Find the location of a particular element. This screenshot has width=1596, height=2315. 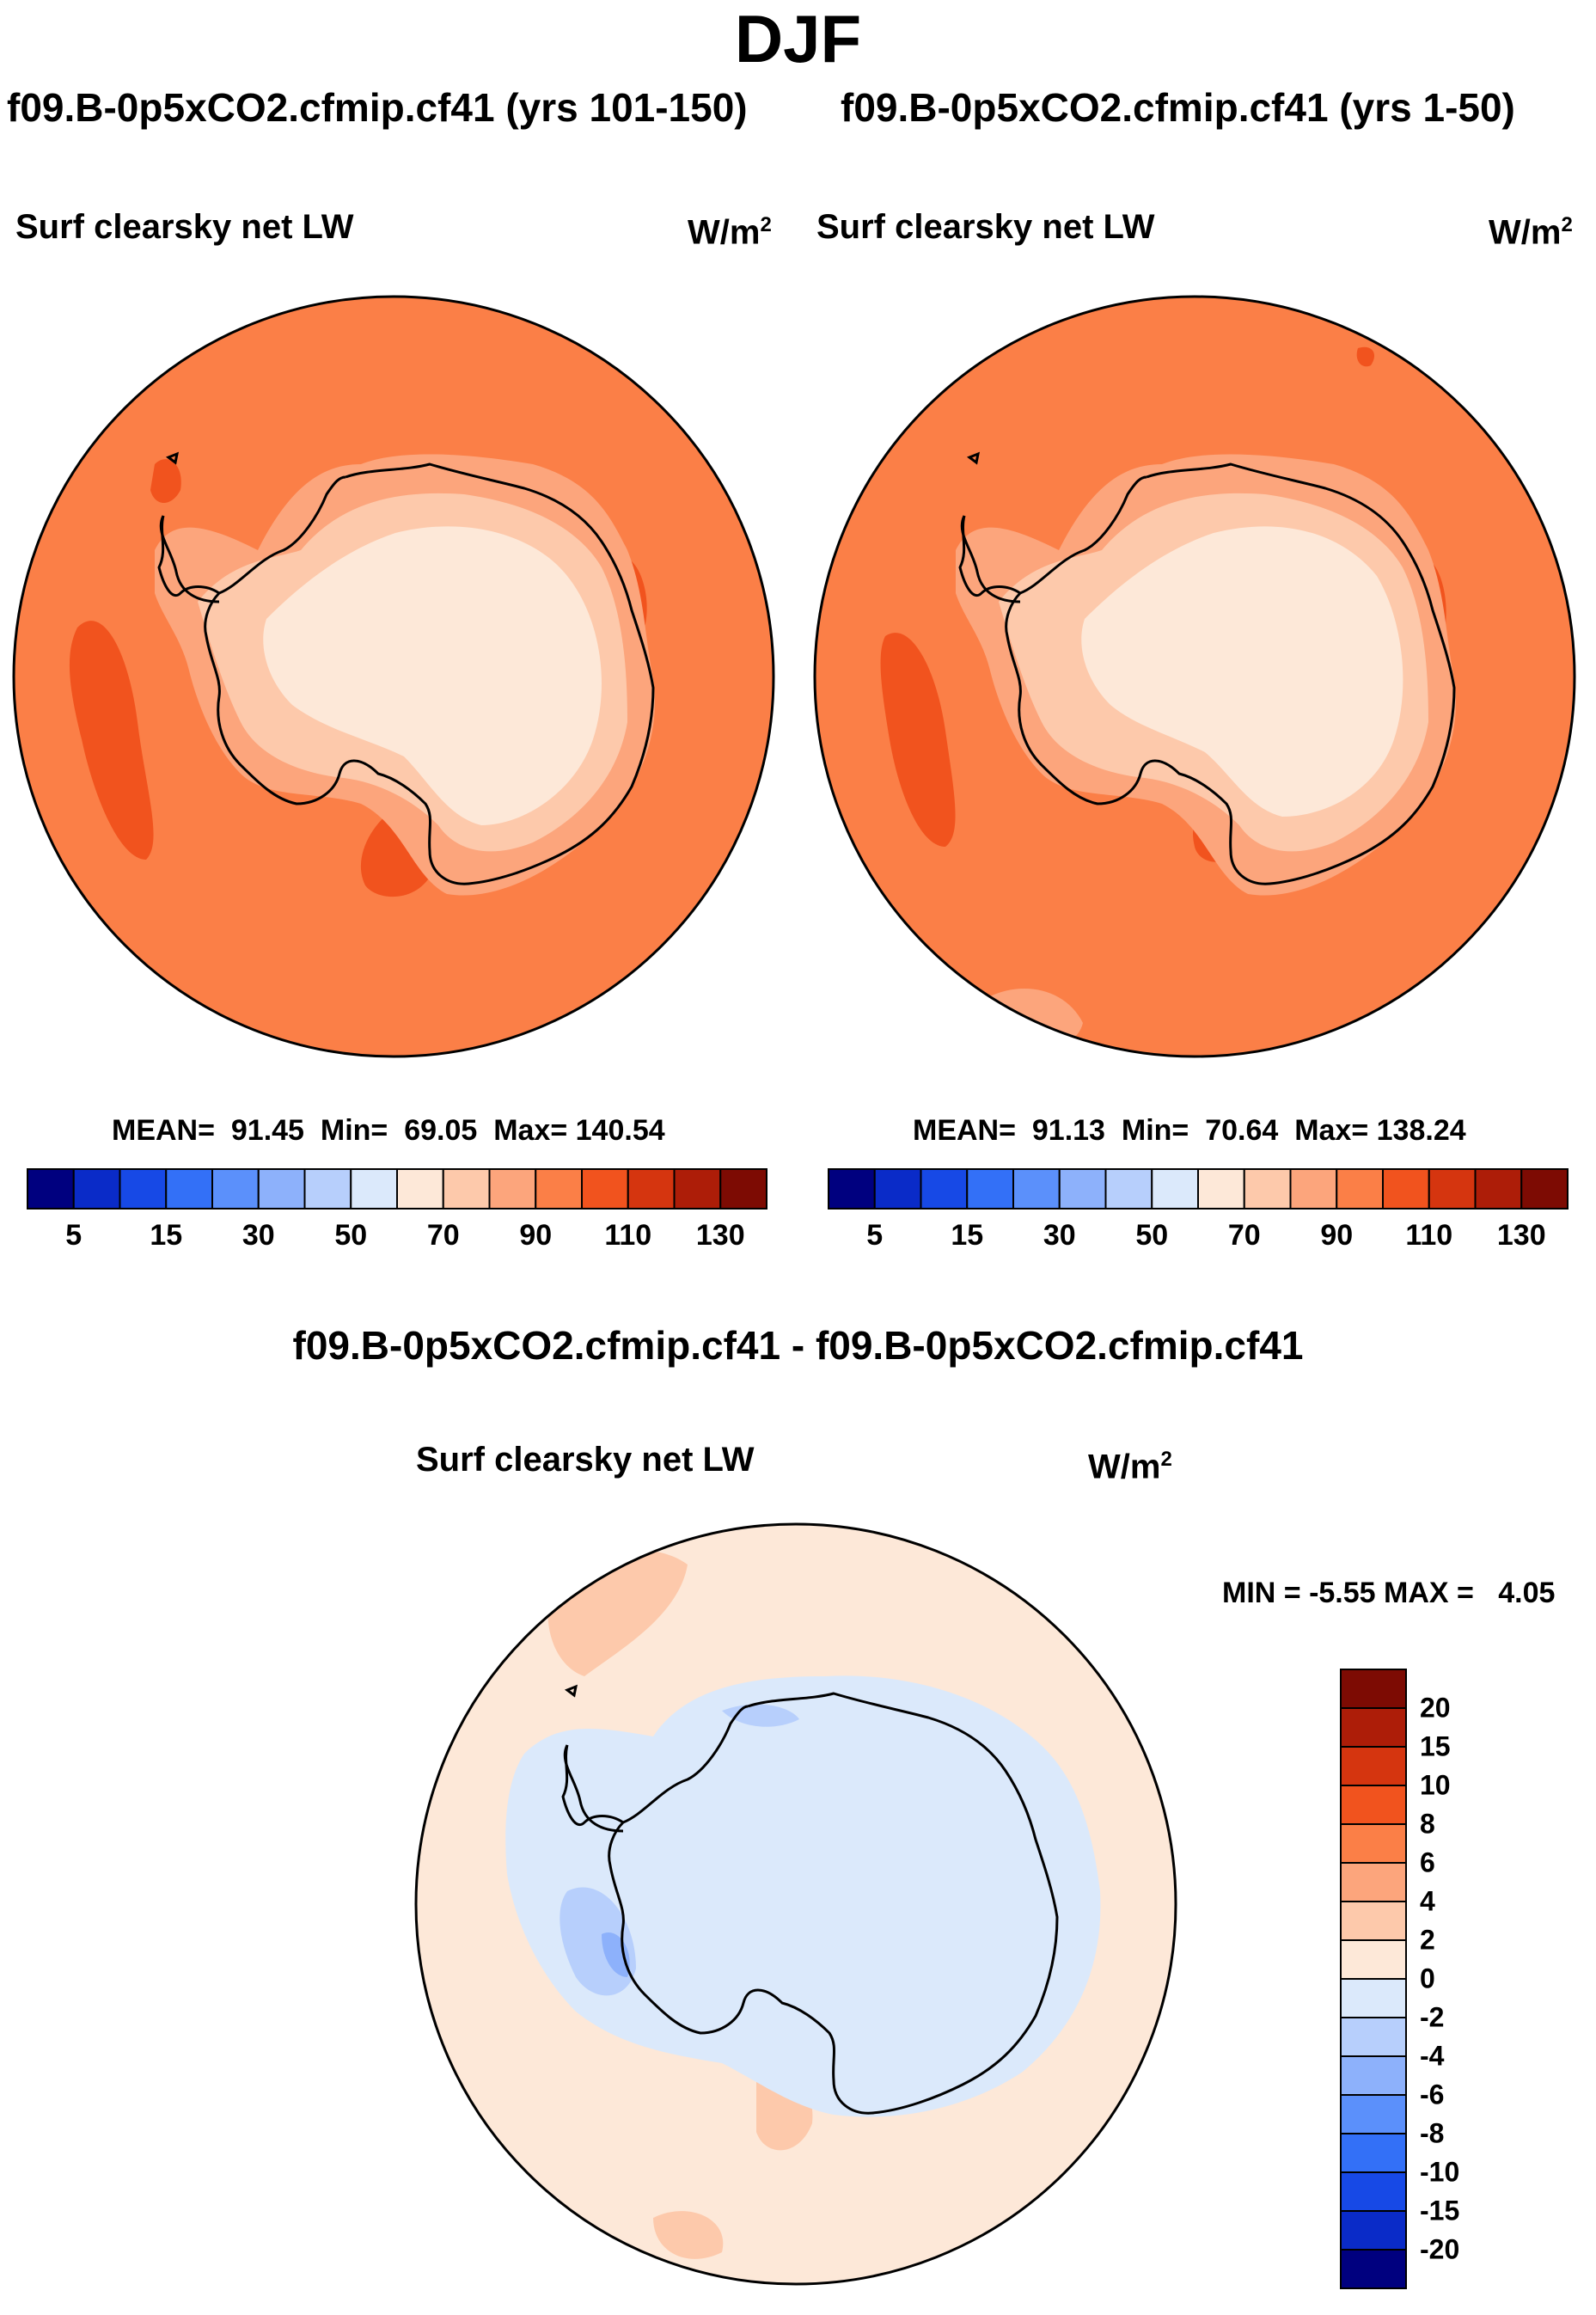

diff-coastline is located at coordinates (810, 1904).